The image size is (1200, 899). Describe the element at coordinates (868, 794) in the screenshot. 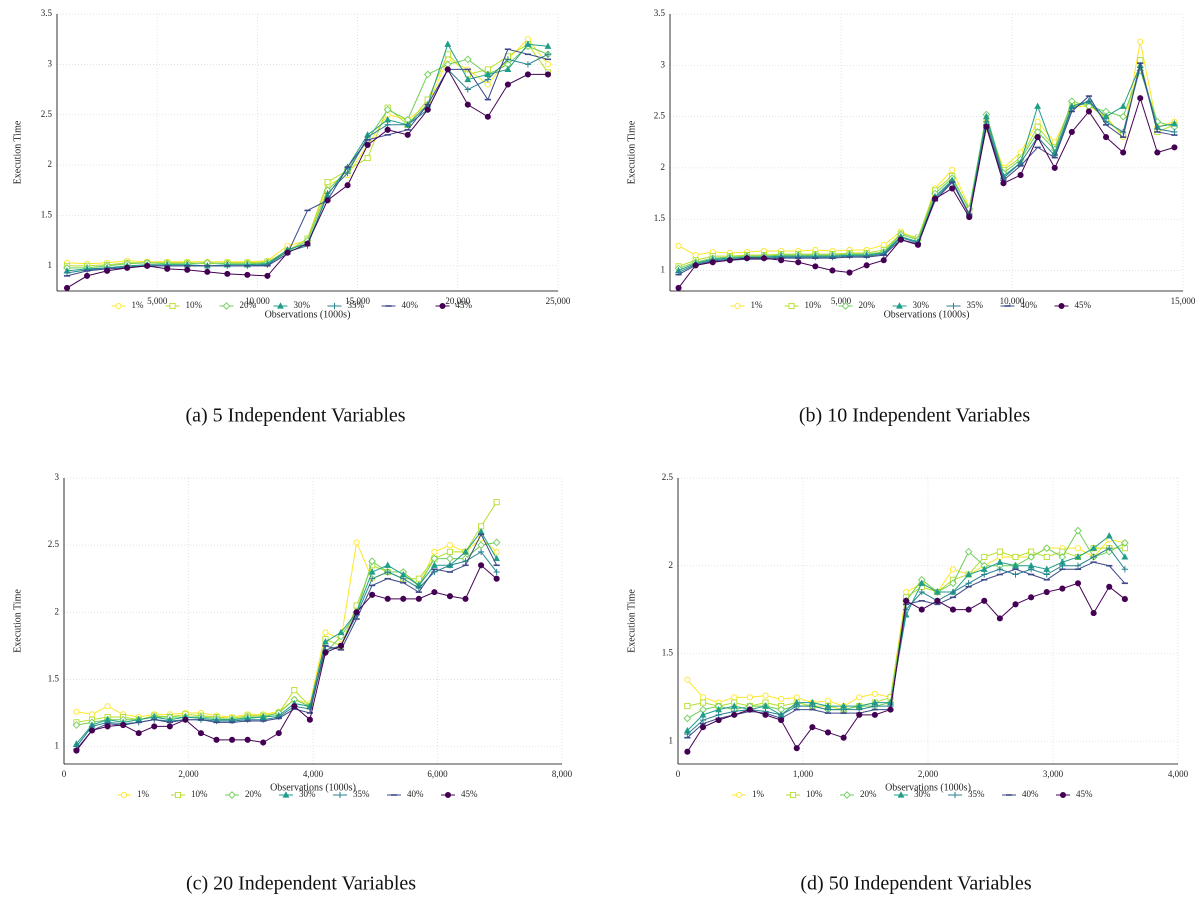

I see `legend-label: 20%` at that location.